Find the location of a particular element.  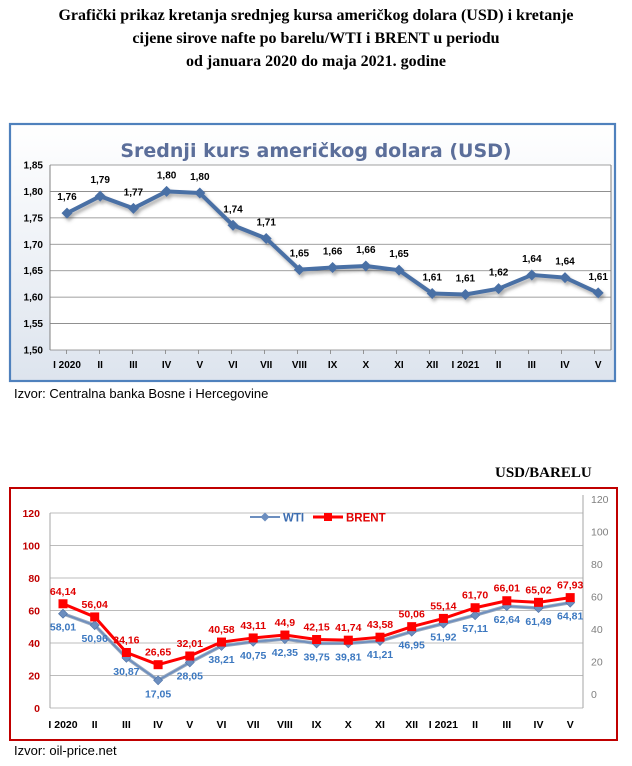

chart1-y-tick: 1,80 is located at coordinates (34, 192).